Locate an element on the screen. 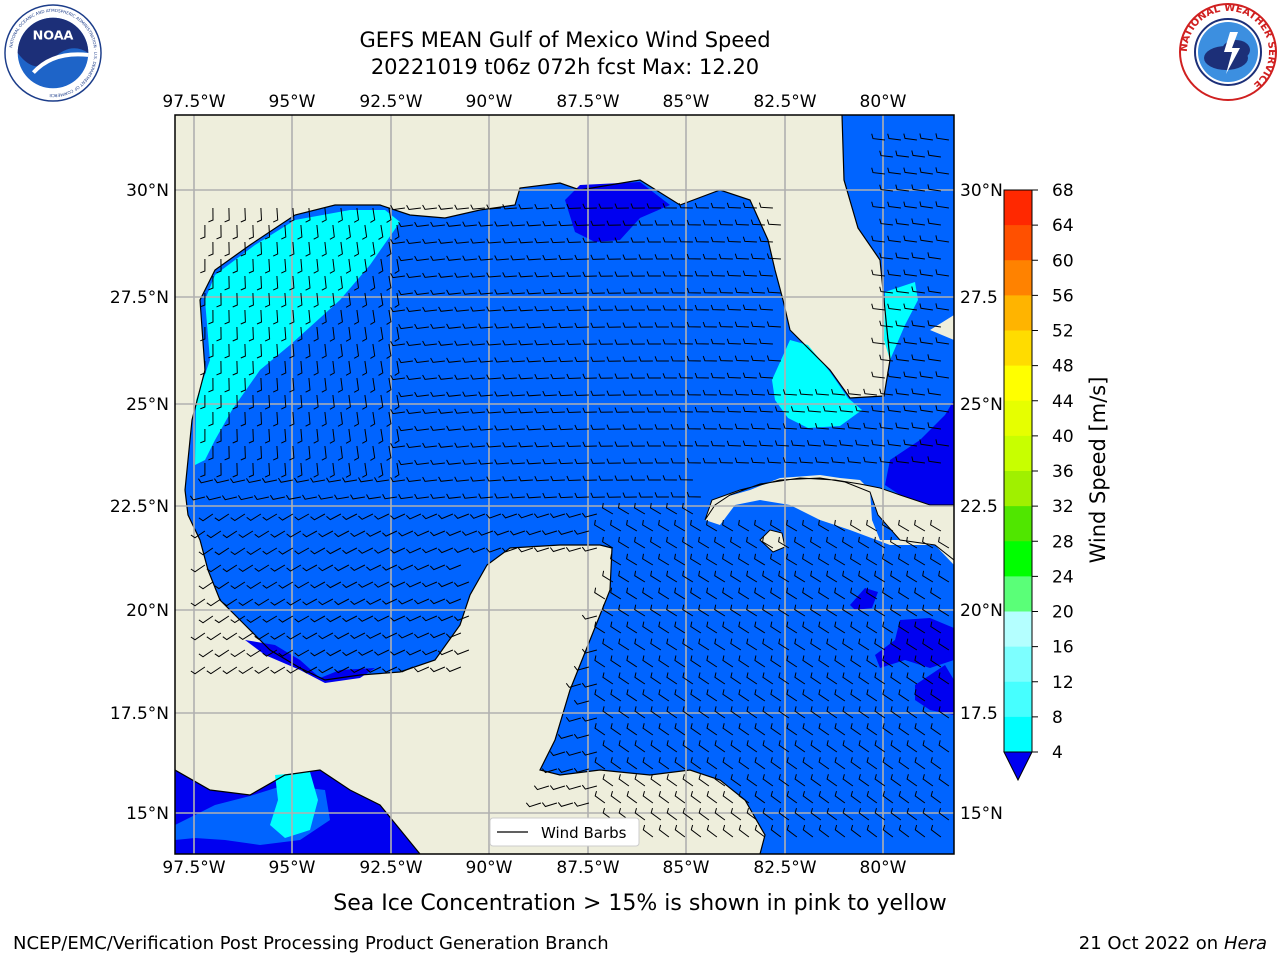  lat-tick-label-left: 25°N is located at coordinates (147, 405).